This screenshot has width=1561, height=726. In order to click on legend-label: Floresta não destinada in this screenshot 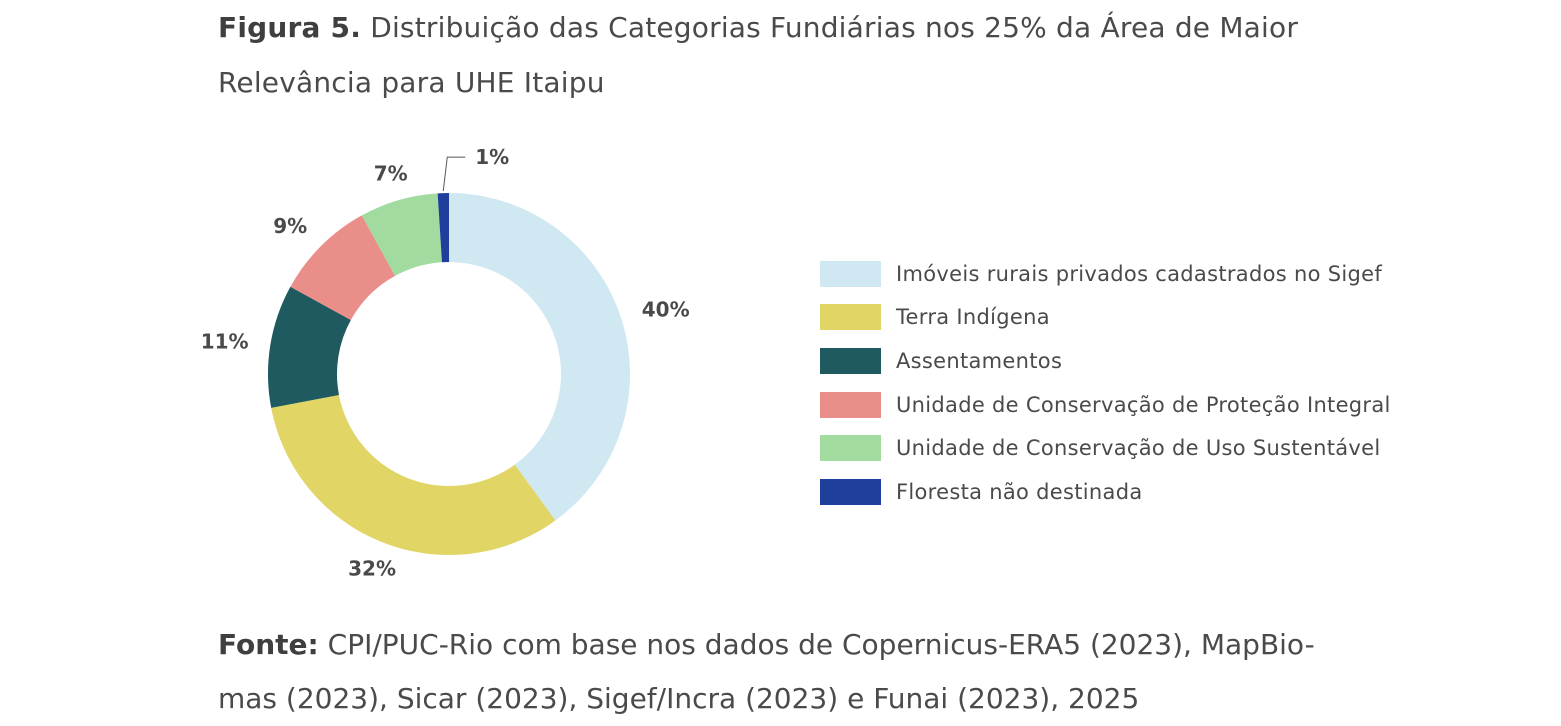, I will do `click(1019, 491)`.